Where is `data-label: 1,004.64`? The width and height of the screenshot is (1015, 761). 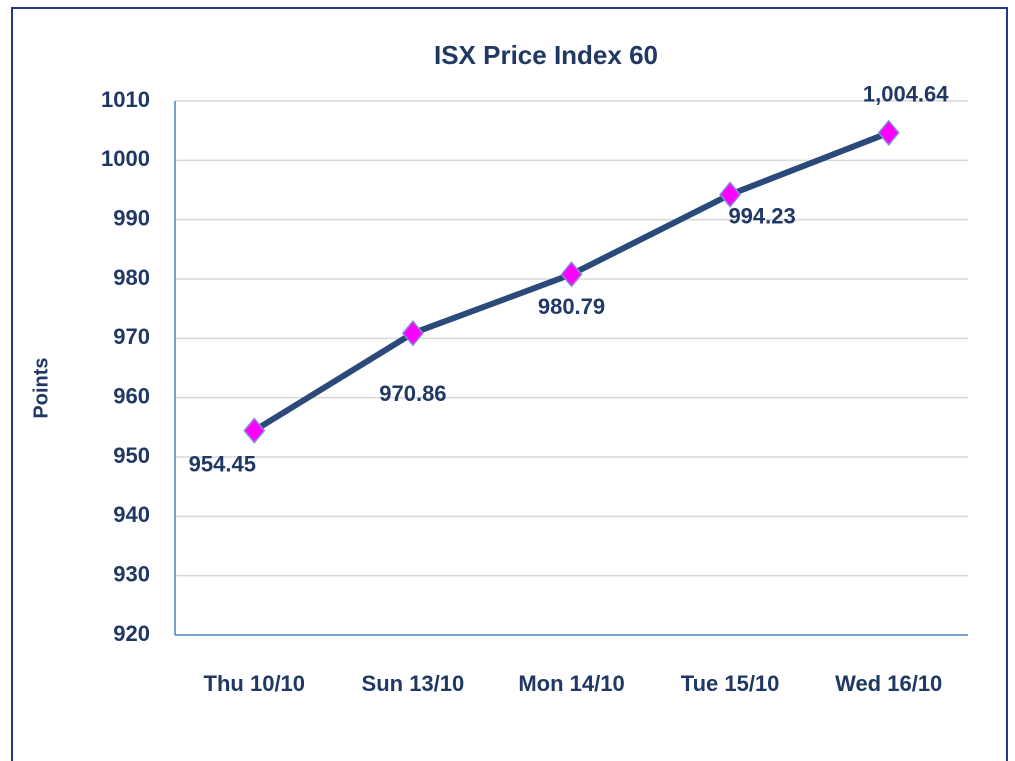
data-label: 1,004.64 is located at coordinates (906, 94).